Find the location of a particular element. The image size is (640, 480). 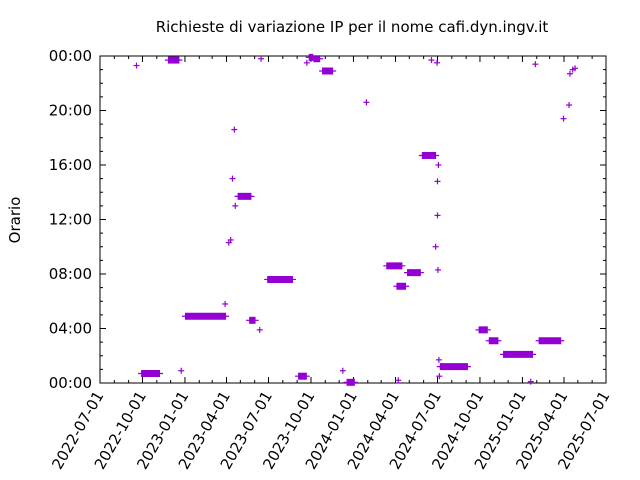

y-axis-label: Orario is located at coordinates (15, 220).